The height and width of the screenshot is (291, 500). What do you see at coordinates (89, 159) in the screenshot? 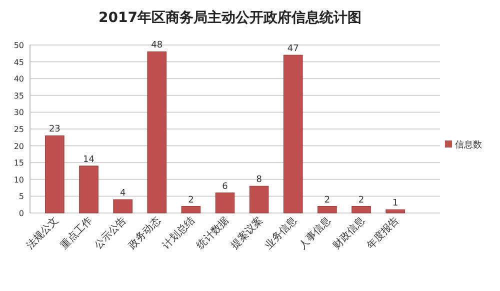
I see `data-label: 14` at bounding box center [89, 159].